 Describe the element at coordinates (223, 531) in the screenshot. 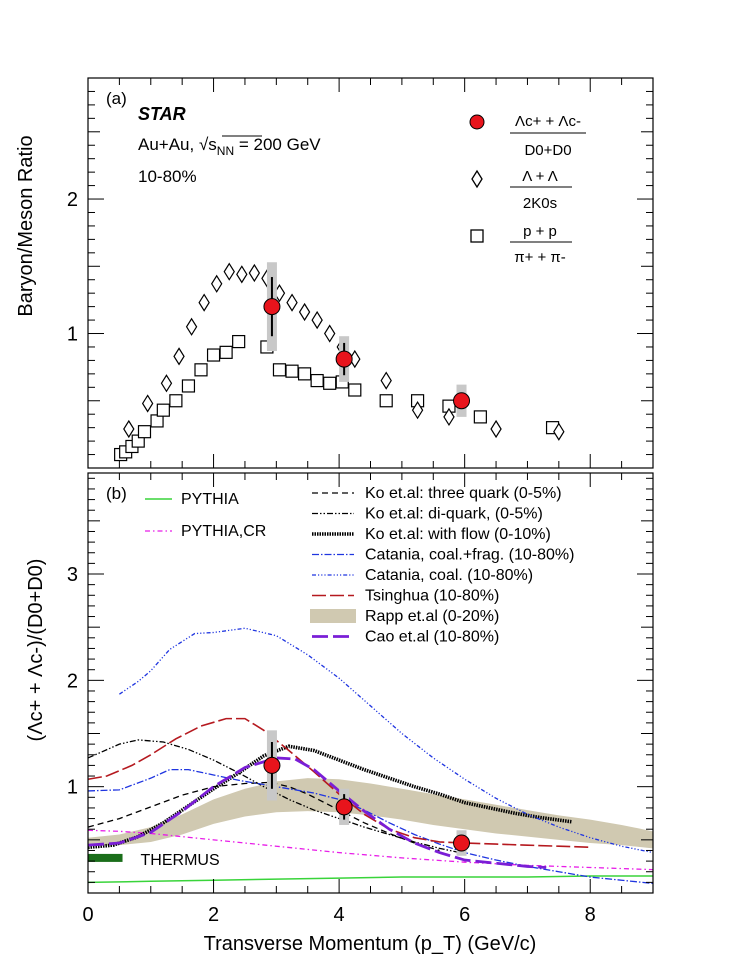

I see `legend-label-pythia-cr: PYTHIA,CR` at that location.